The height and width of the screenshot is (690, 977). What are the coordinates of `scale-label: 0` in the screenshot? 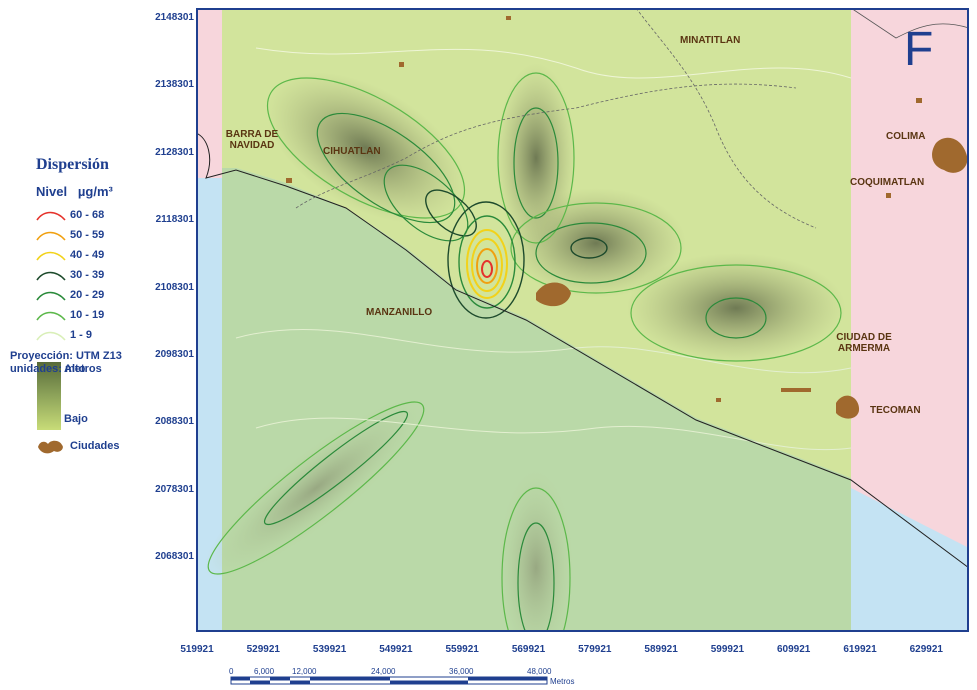 It's located at (231, 671).